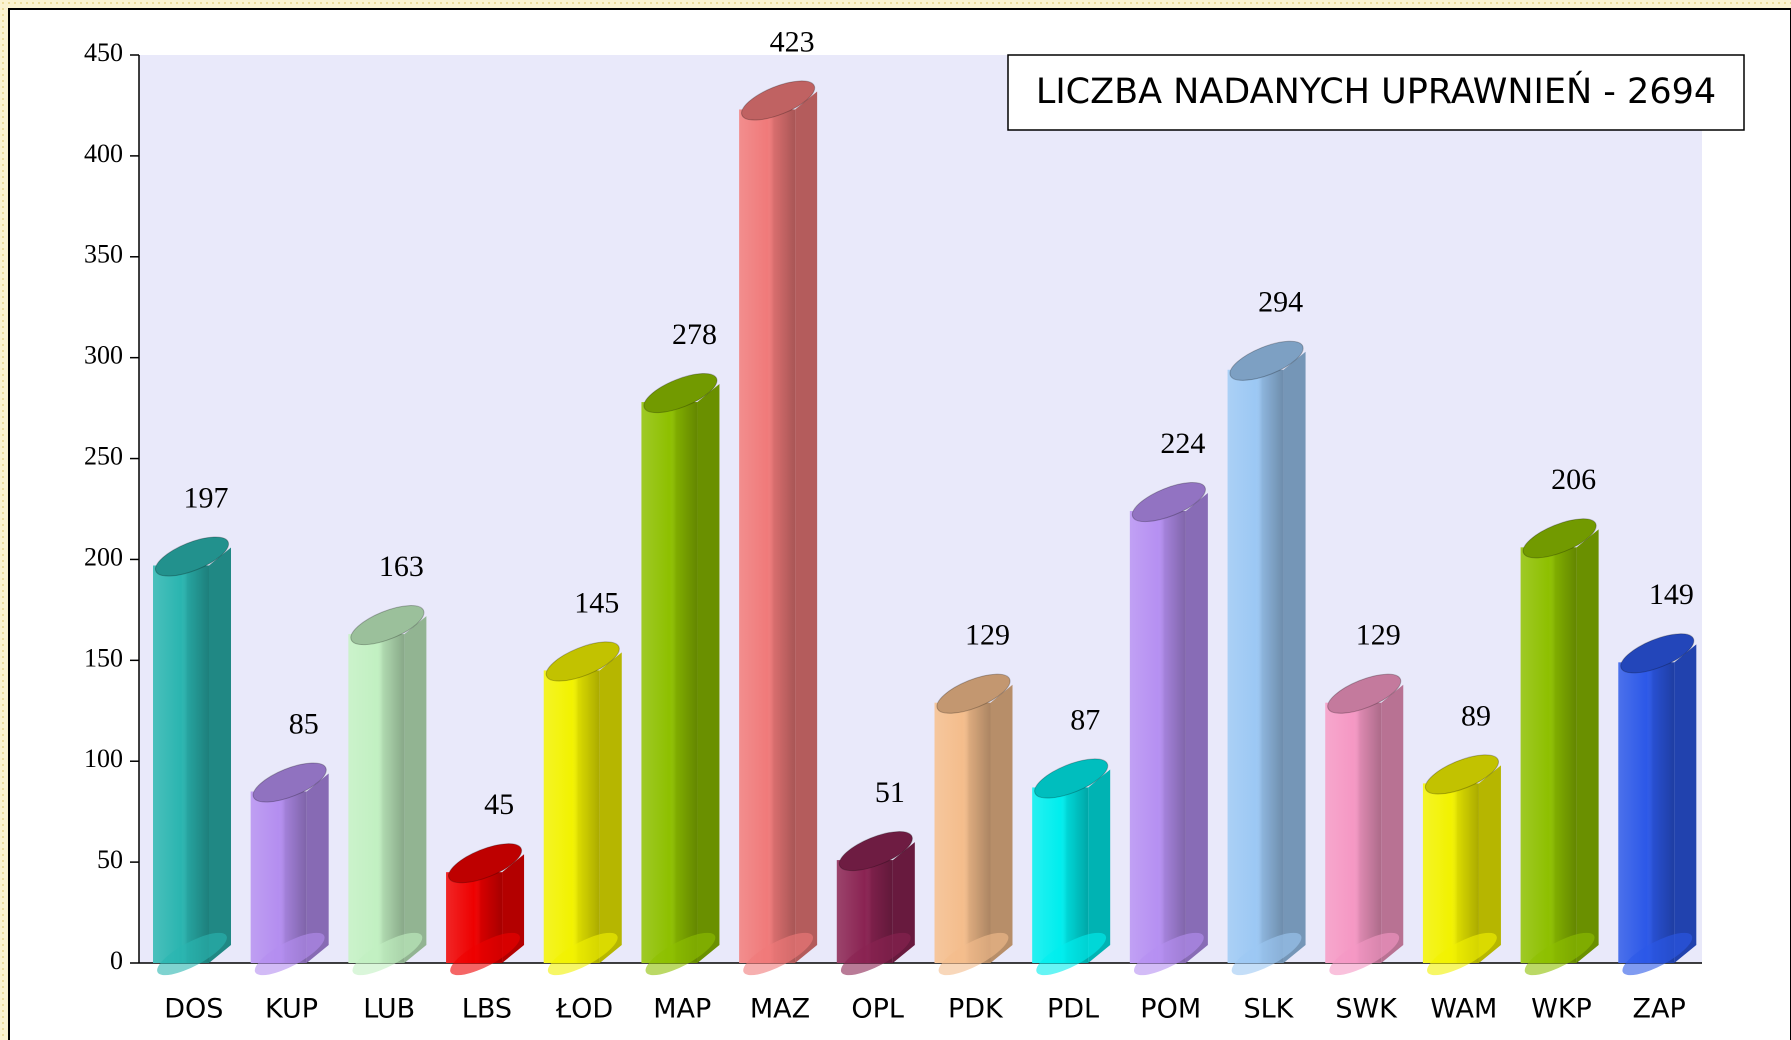 Image resolution: width=1791 pixels, height=1040 pixels. Describe the element at coordinates (694, 334) in the screenshot. I see `value-label: 278` at that location.